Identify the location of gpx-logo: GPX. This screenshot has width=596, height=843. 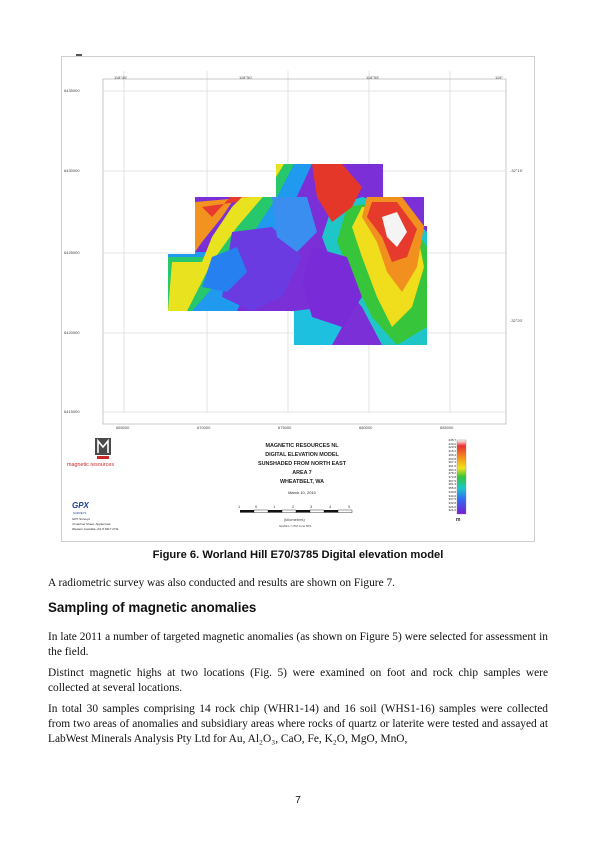
(80, 505).